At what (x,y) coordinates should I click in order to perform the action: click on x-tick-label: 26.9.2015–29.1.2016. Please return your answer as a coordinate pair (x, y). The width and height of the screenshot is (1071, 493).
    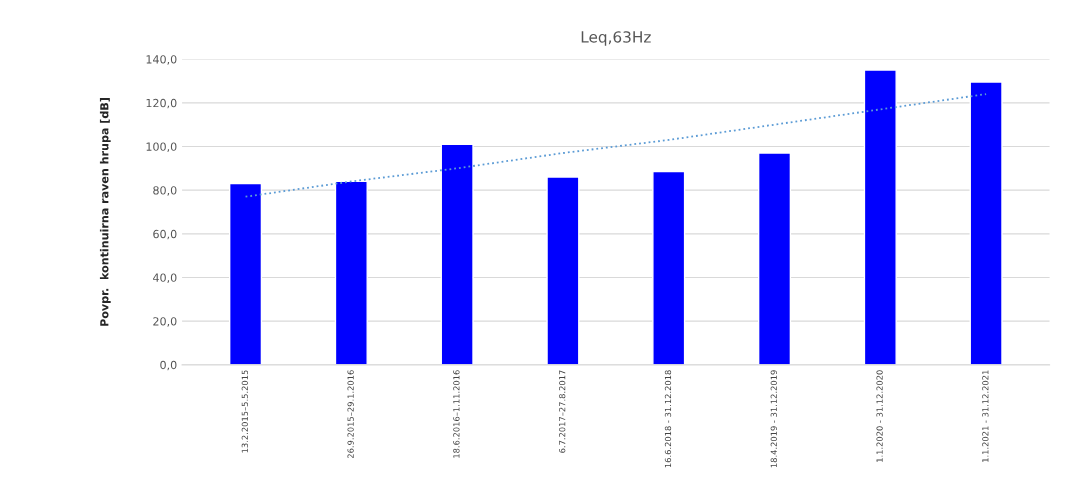
    Looking at the image, I should click on (350, 414).